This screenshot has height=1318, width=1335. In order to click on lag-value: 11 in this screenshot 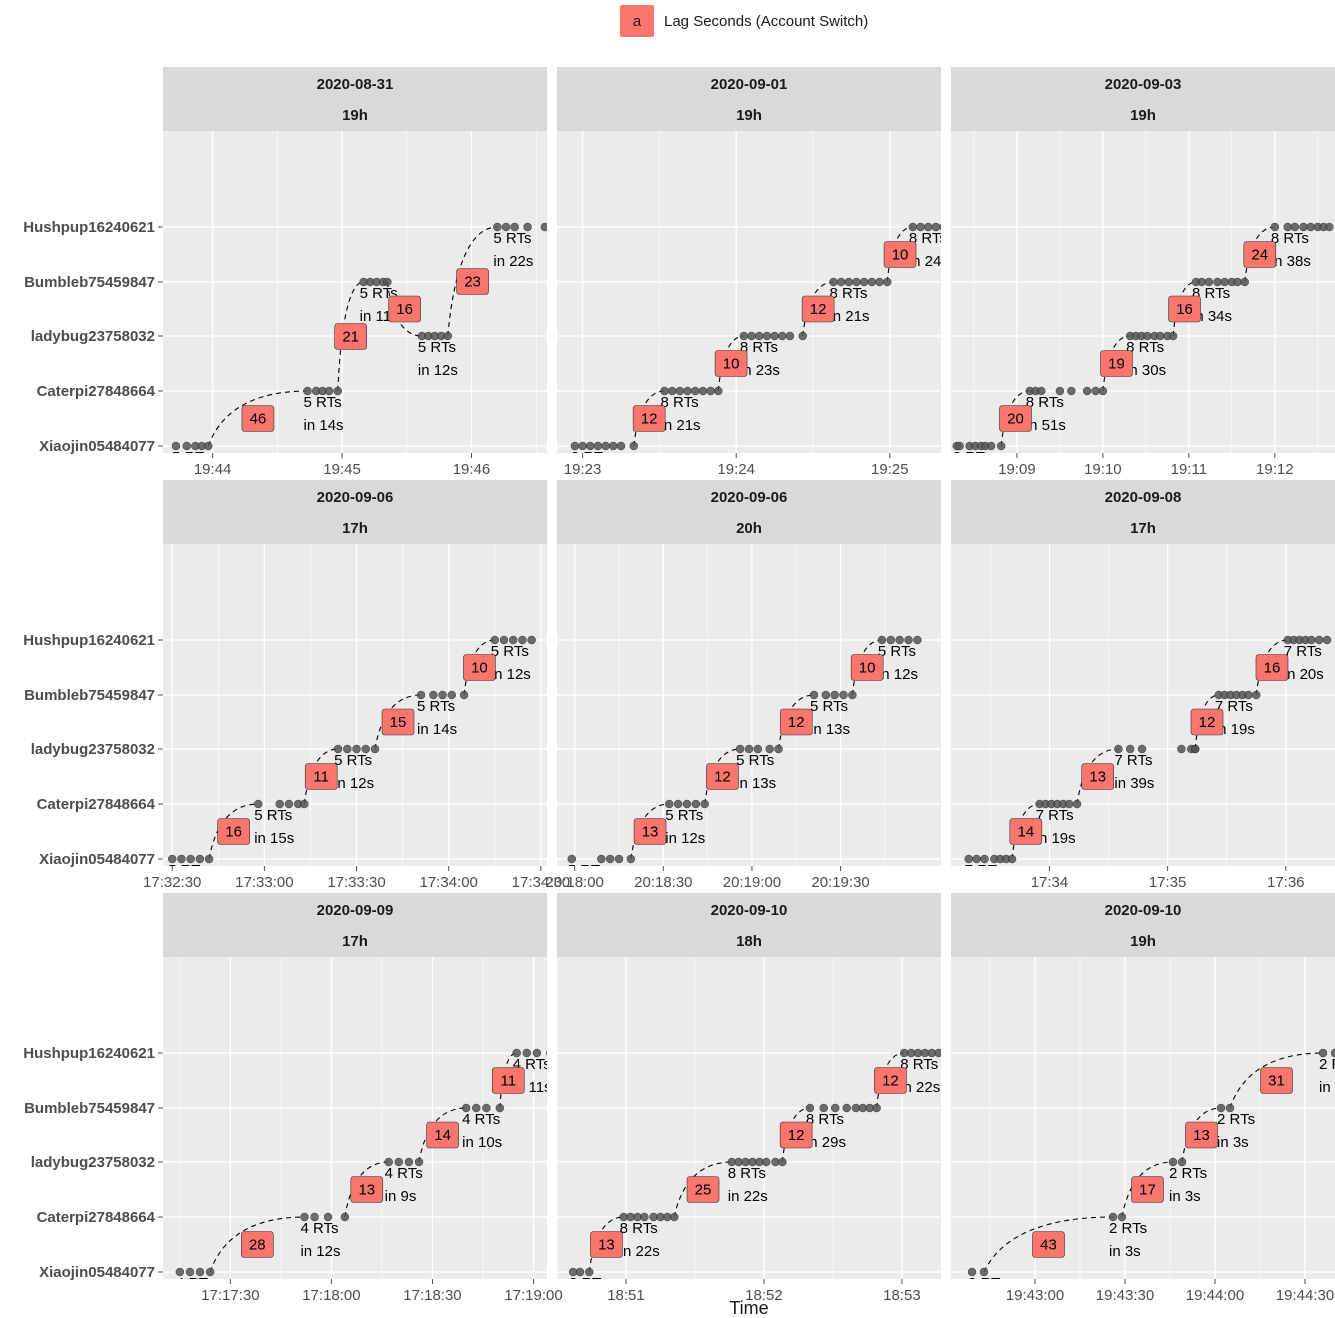, I will do `click(508, 1081)`.